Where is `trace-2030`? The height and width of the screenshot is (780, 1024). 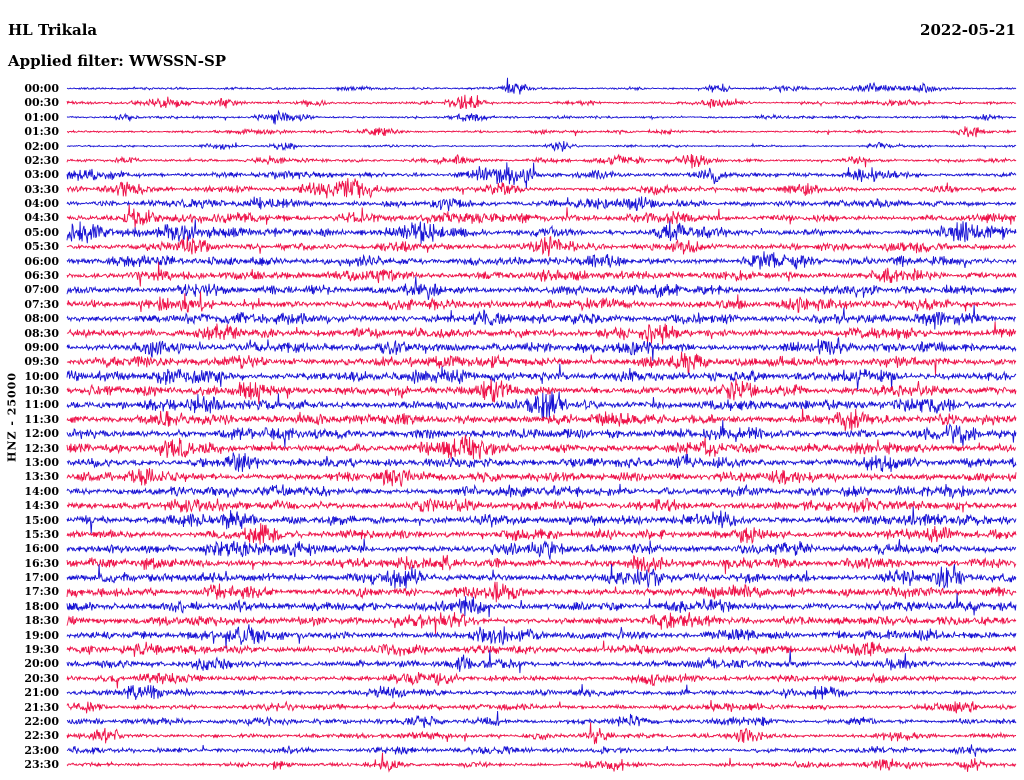 trace-2030 is located at coordinates (541, 680).